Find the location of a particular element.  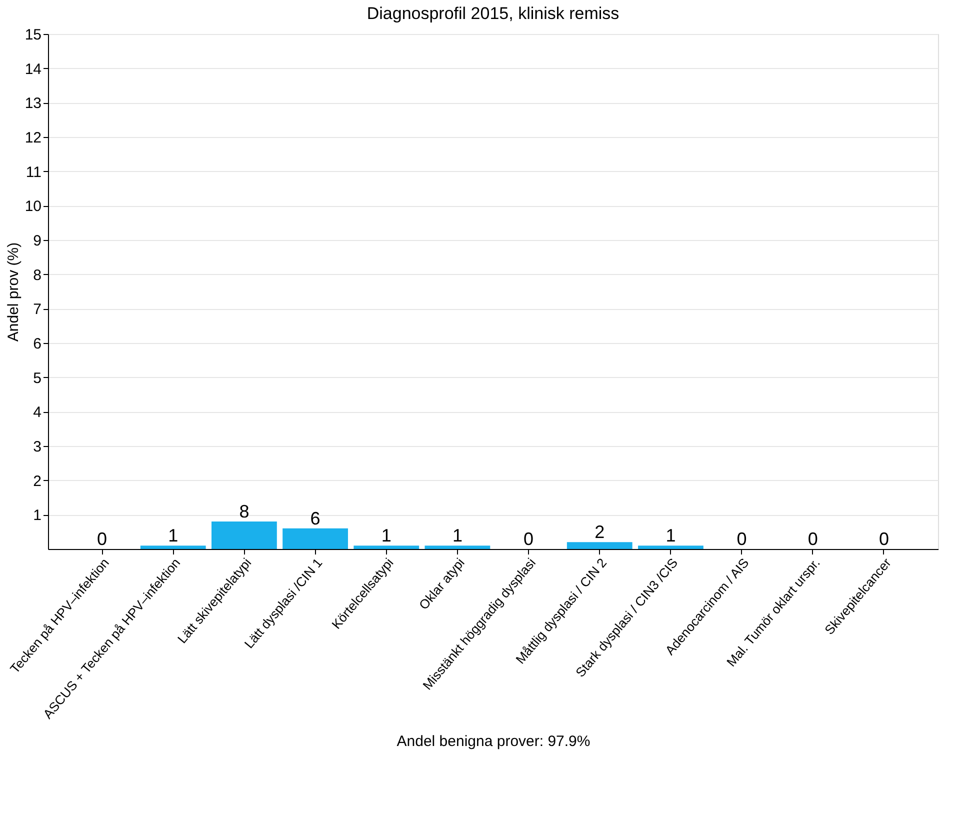

y-tick-label: 1 is located at coordinates (37, 515).